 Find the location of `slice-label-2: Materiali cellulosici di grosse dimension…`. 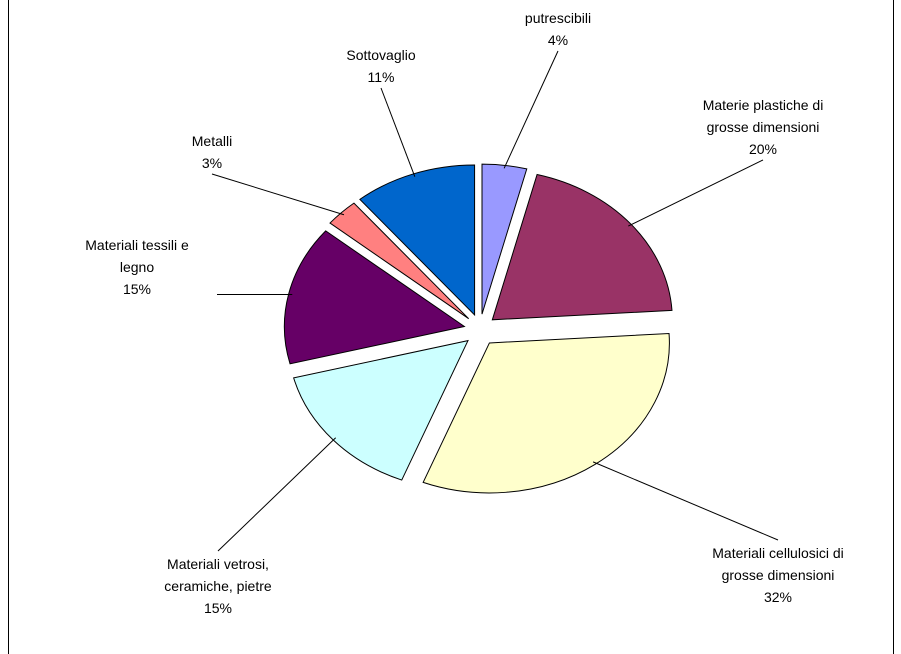

slice-label-2: Materiali cellulosici di grosse dimension… is located at coordinates (778, 575).